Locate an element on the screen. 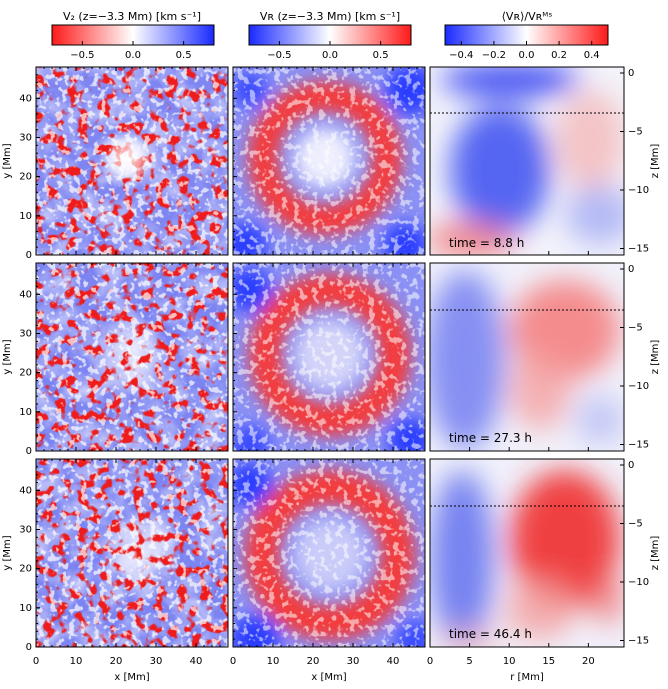 The height and width of the screenshot is (689, 668). colorbar-tick-label: 0.2 is located at coordinates (559, 55).